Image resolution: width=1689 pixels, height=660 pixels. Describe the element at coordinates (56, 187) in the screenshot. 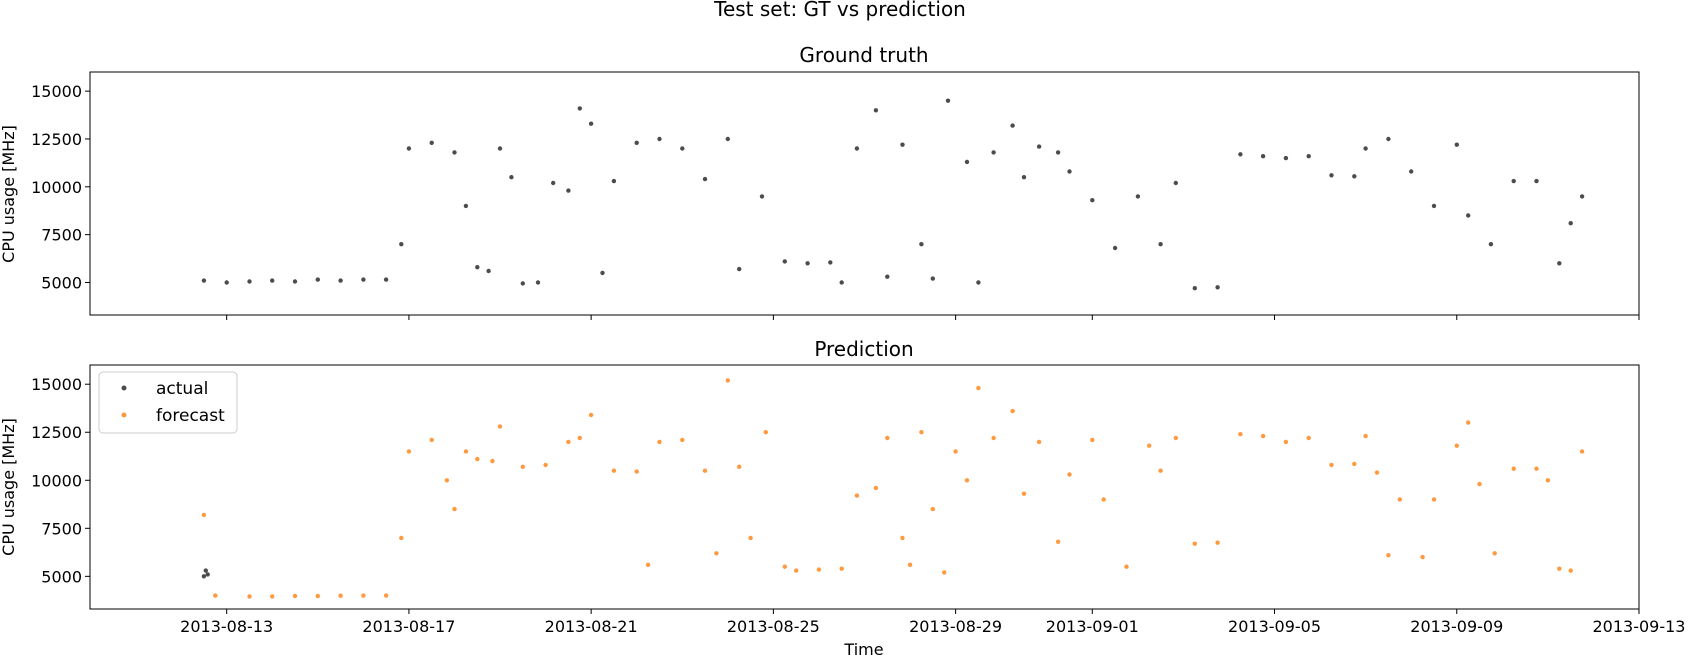

I see `y-tick-label: 10000` at that location.